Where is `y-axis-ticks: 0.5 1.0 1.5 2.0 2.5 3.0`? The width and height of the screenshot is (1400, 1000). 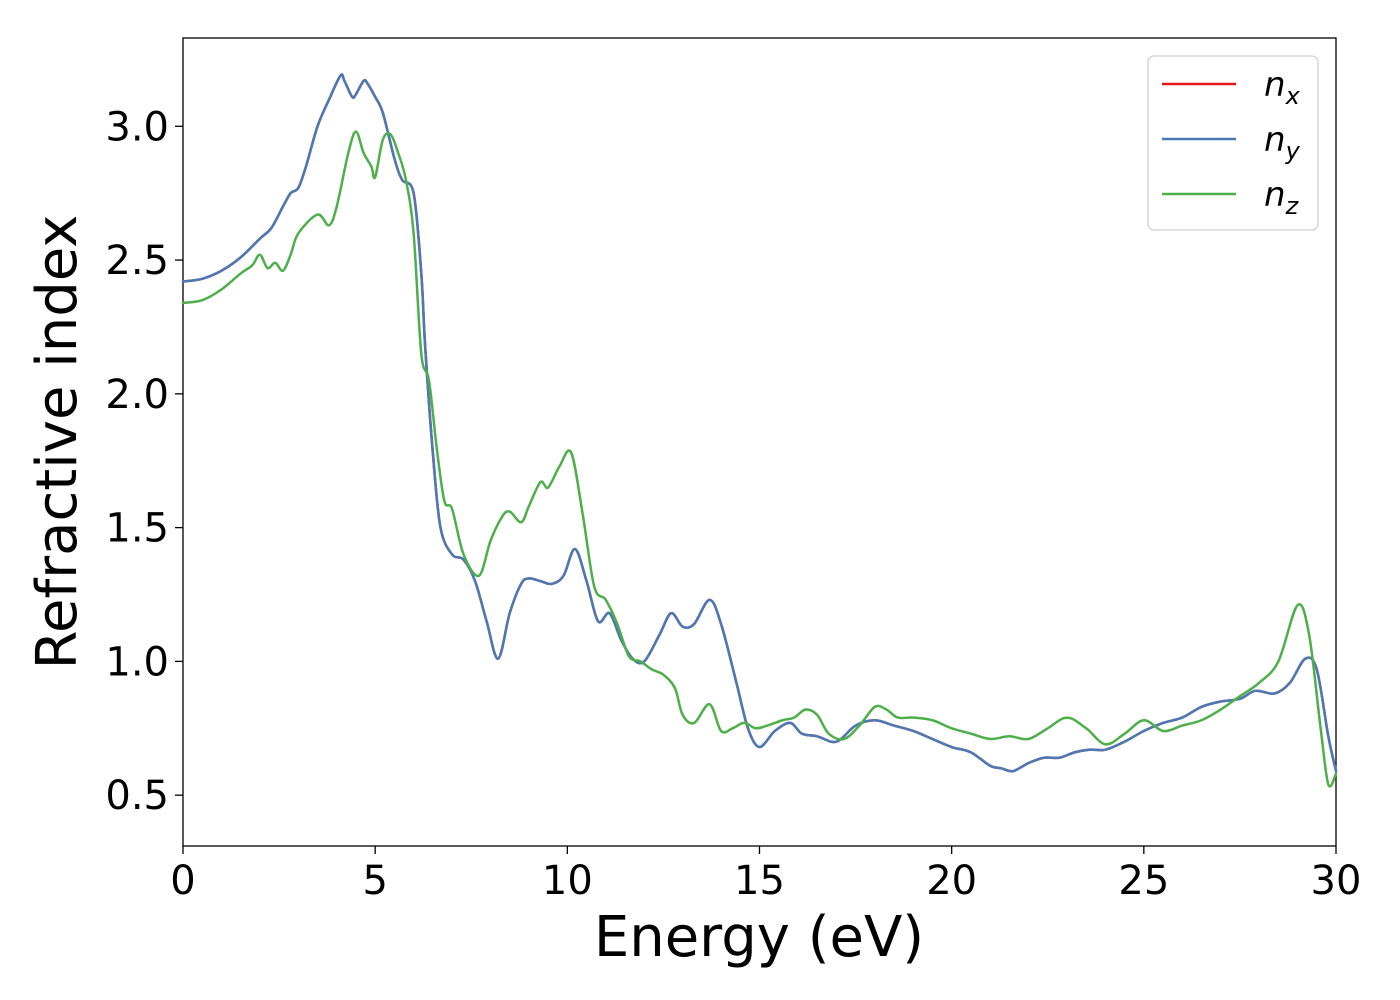 y-axis-ticks: 0.5 1.0 1.5 2.0 2.5 3.0 is located at coordinates (144, 461).